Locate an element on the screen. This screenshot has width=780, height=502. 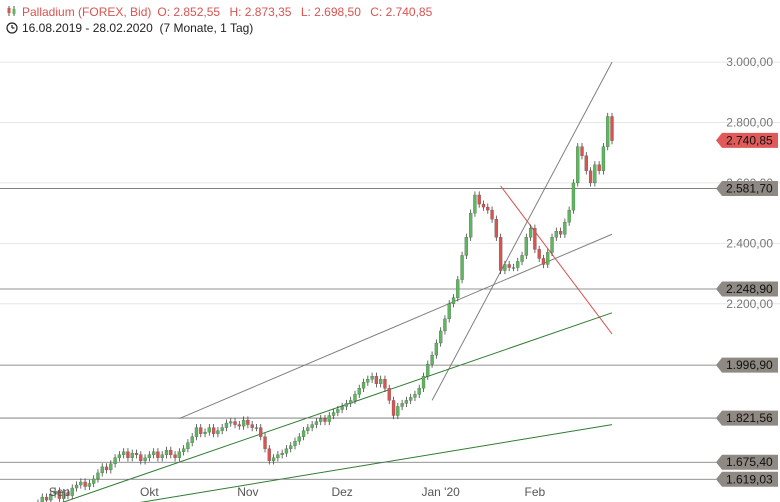
price-tag-label: 1.675,40 is located at coordinates (749, 462).